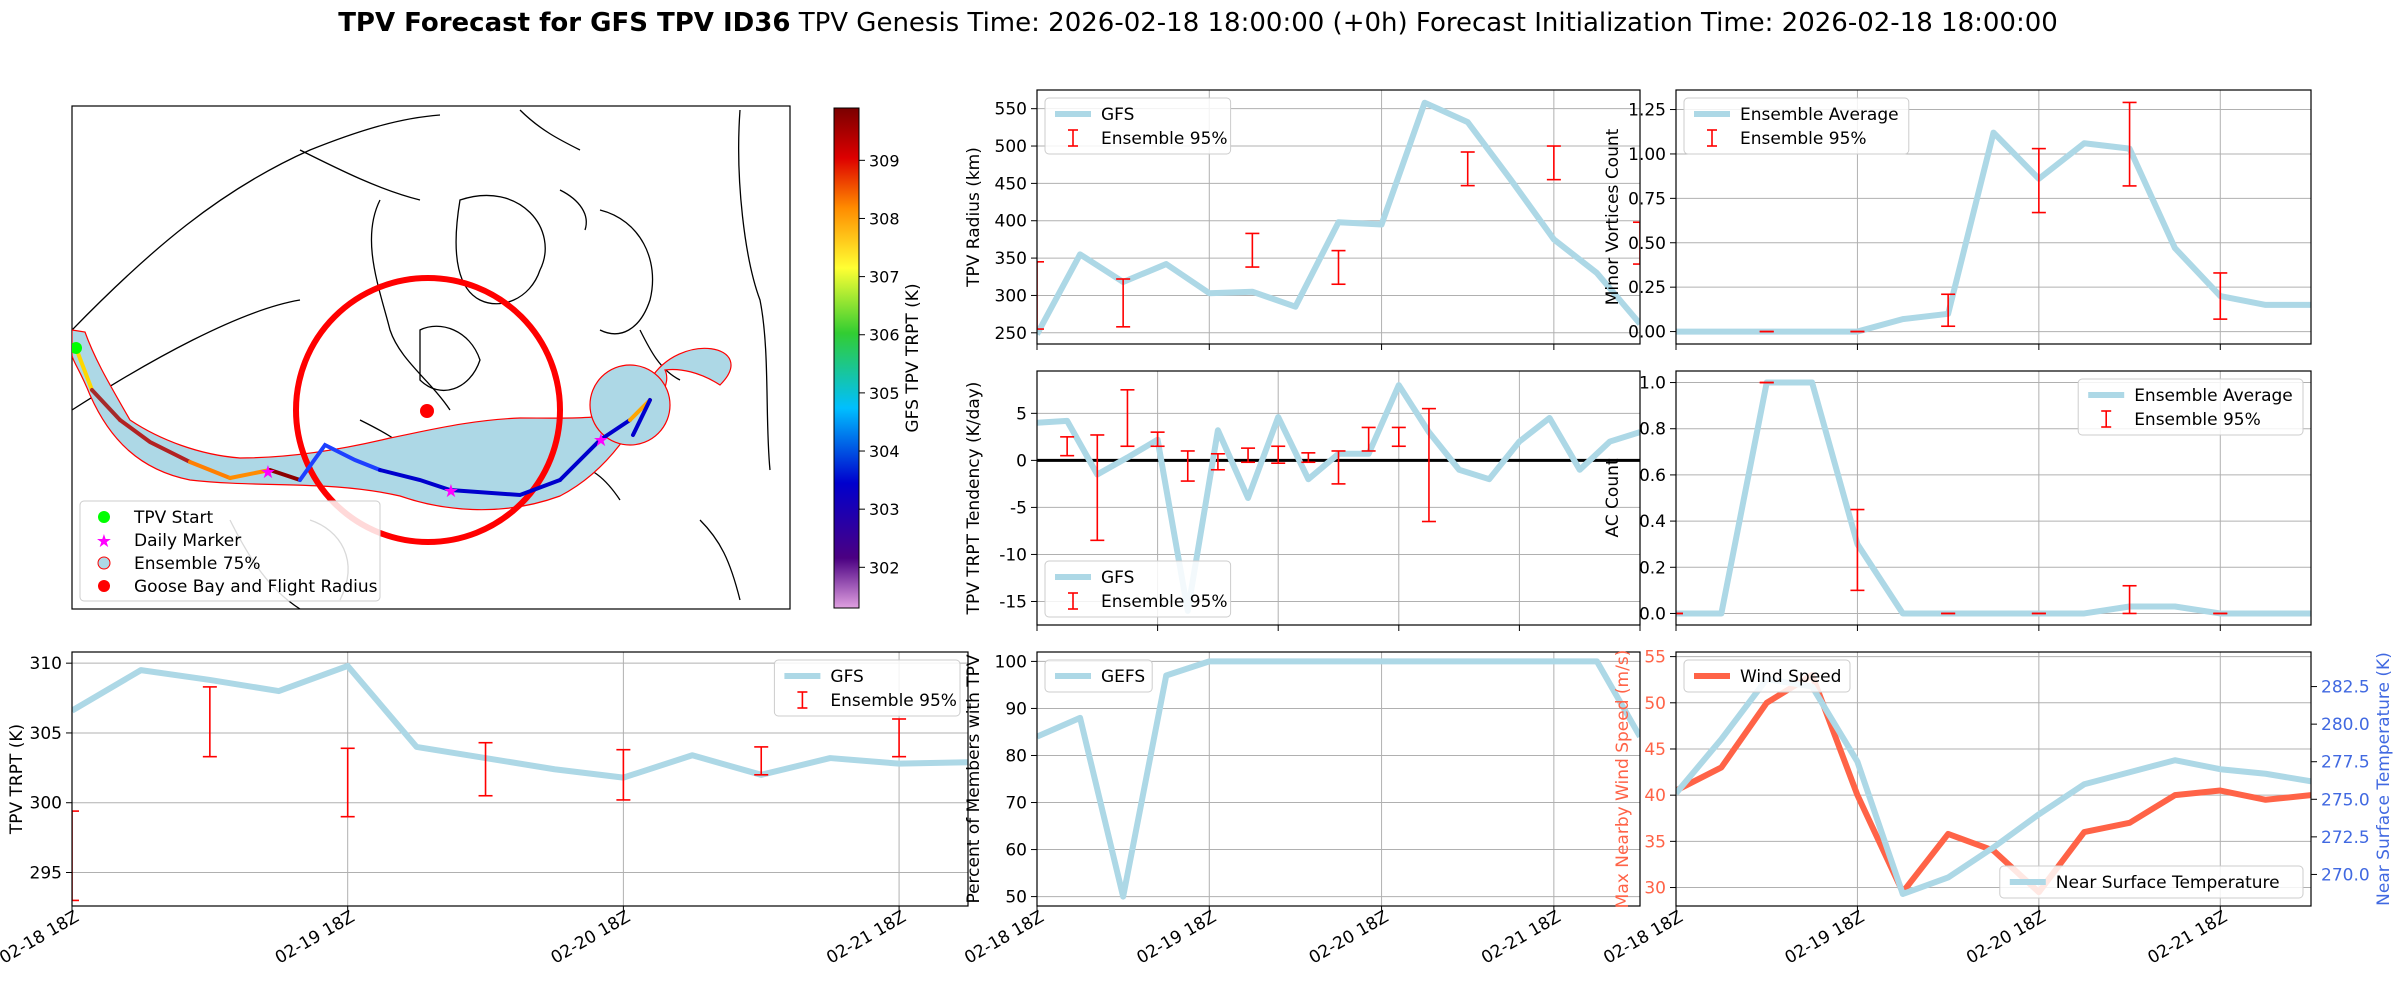  I want to click on legend-goose-icon, so click(104, 586).